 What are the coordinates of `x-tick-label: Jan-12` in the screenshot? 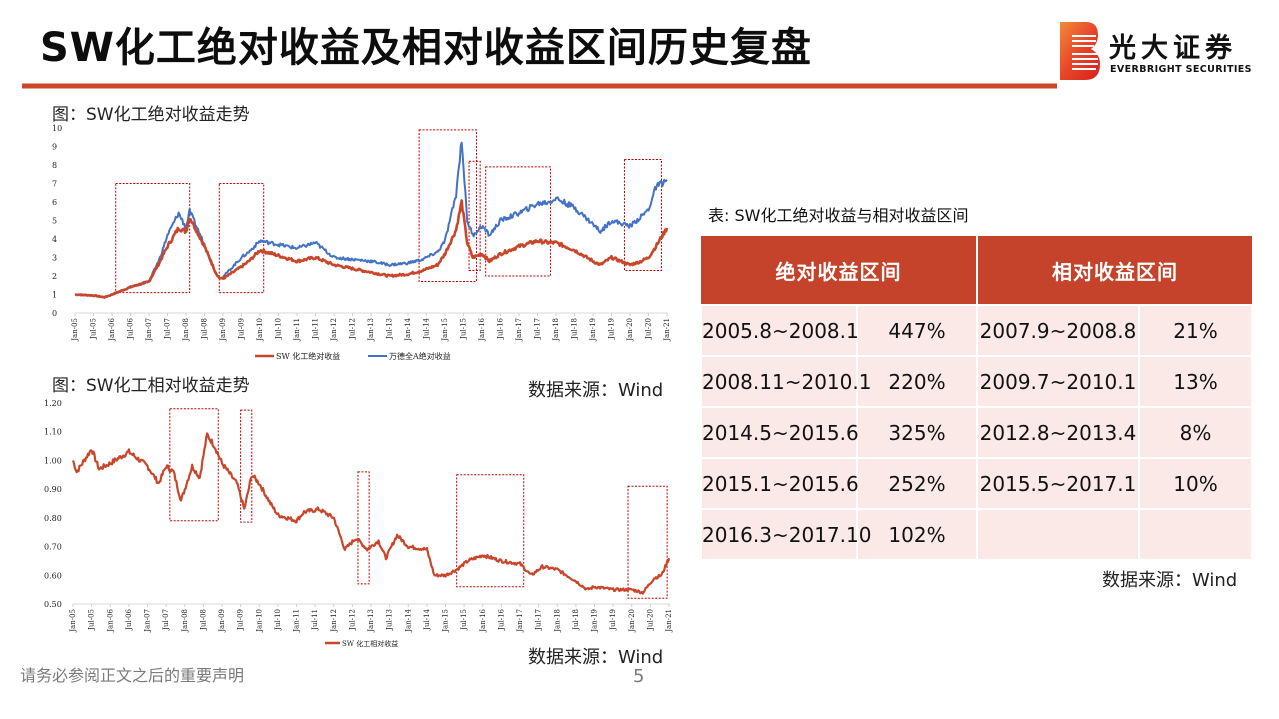 It's located at (334, 621).